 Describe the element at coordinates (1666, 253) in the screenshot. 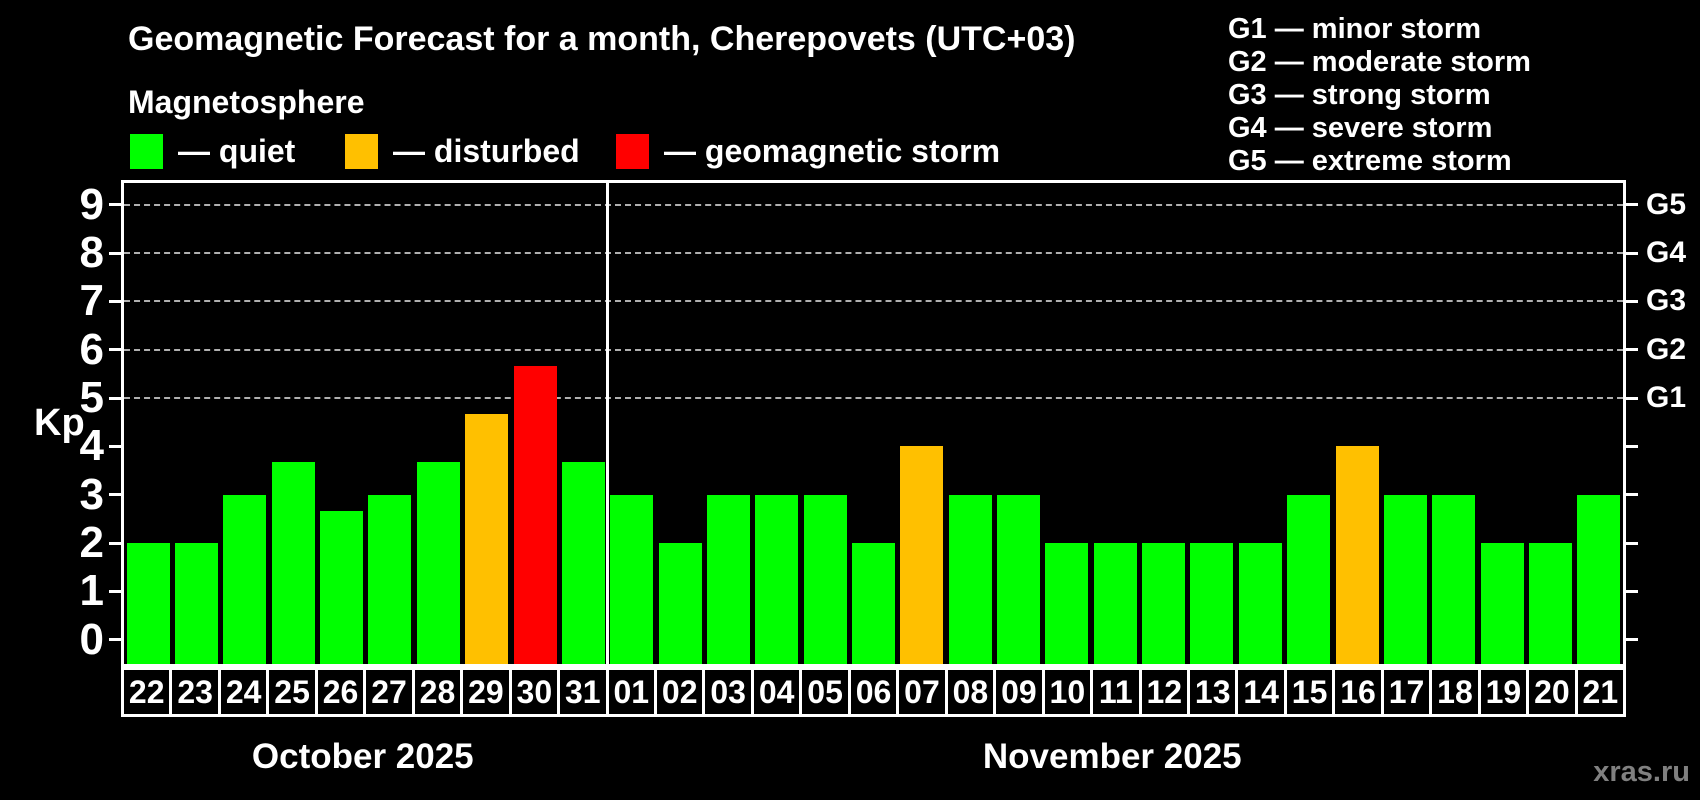

I see `g-axis-label-g4: G4` at that location.